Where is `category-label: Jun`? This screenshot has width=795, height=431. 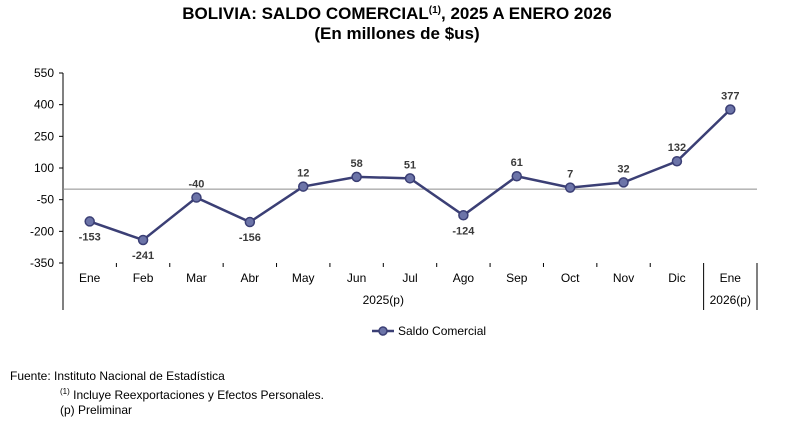
category-label: Jun is located at coordinates (356, 278).